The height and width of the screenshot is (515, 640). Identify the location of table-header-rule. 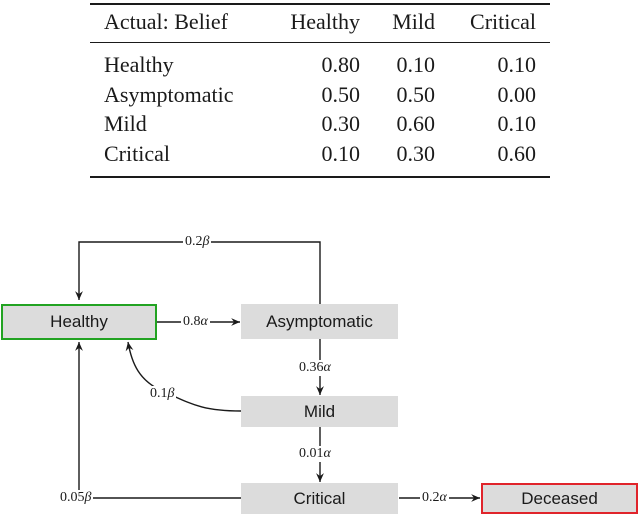
(320, 42).